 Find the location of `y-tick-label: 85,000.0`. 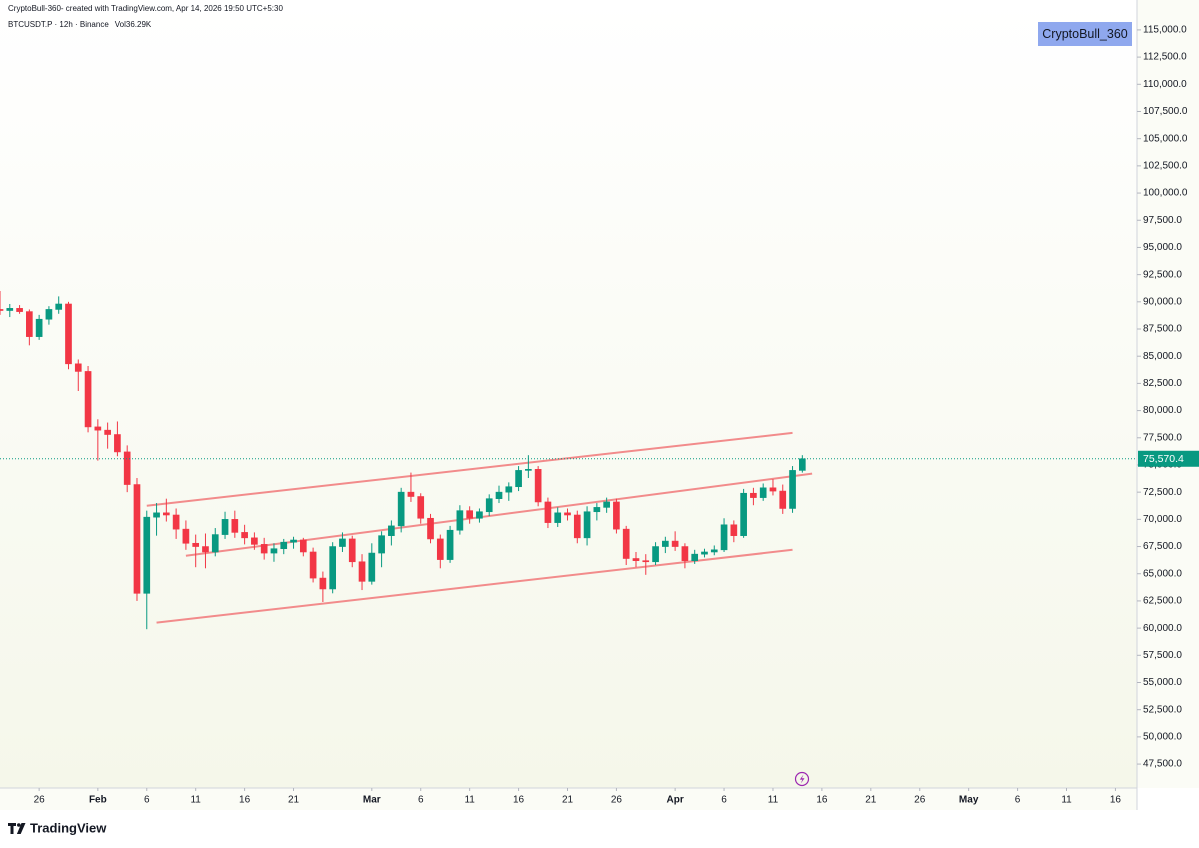

y-tick-label: 85,000.0 is located at coordinates (1162, 356).